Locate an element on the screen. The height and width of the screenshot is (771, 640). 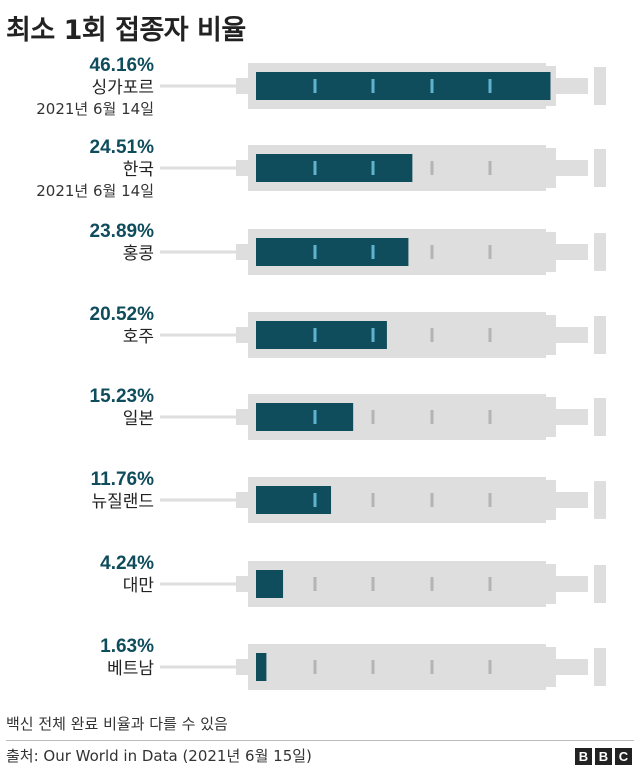
category-label: 홍콩 is located at coordinates (138, 254).